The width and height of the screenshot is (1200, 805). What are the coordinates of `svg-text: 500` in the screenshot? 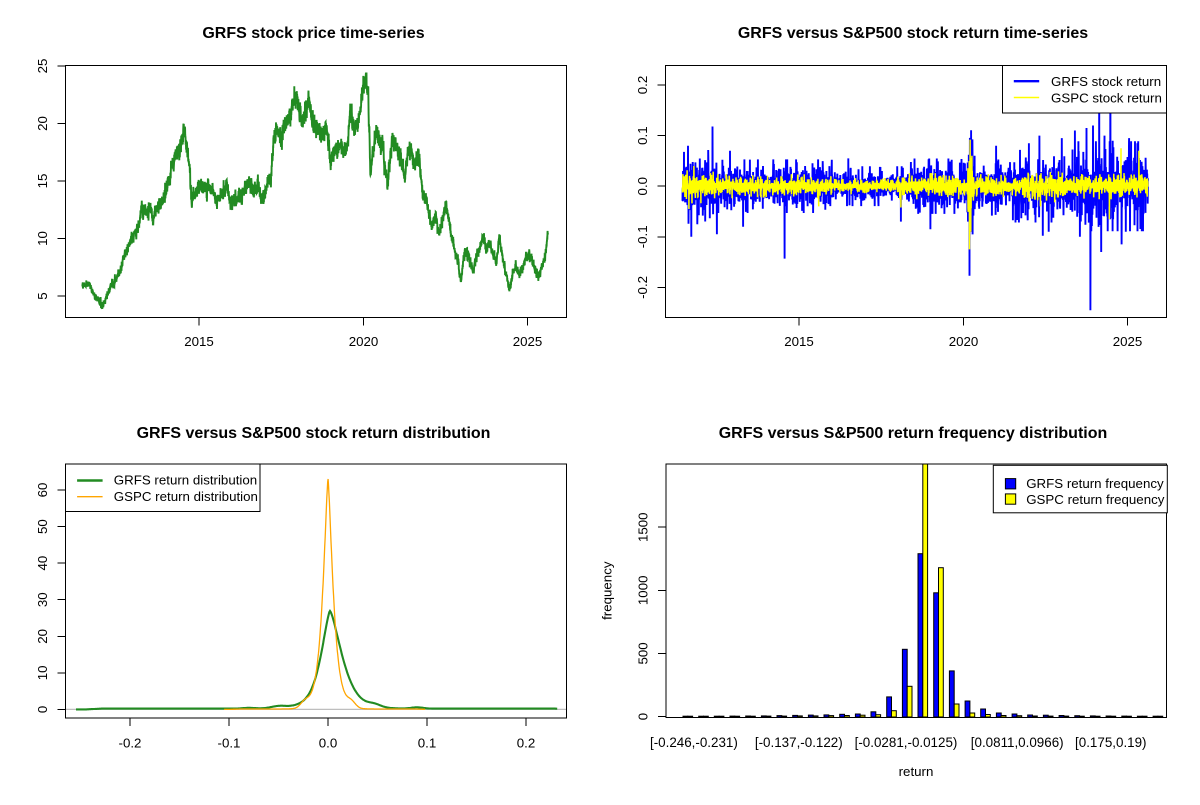 It's located at (642, 653).